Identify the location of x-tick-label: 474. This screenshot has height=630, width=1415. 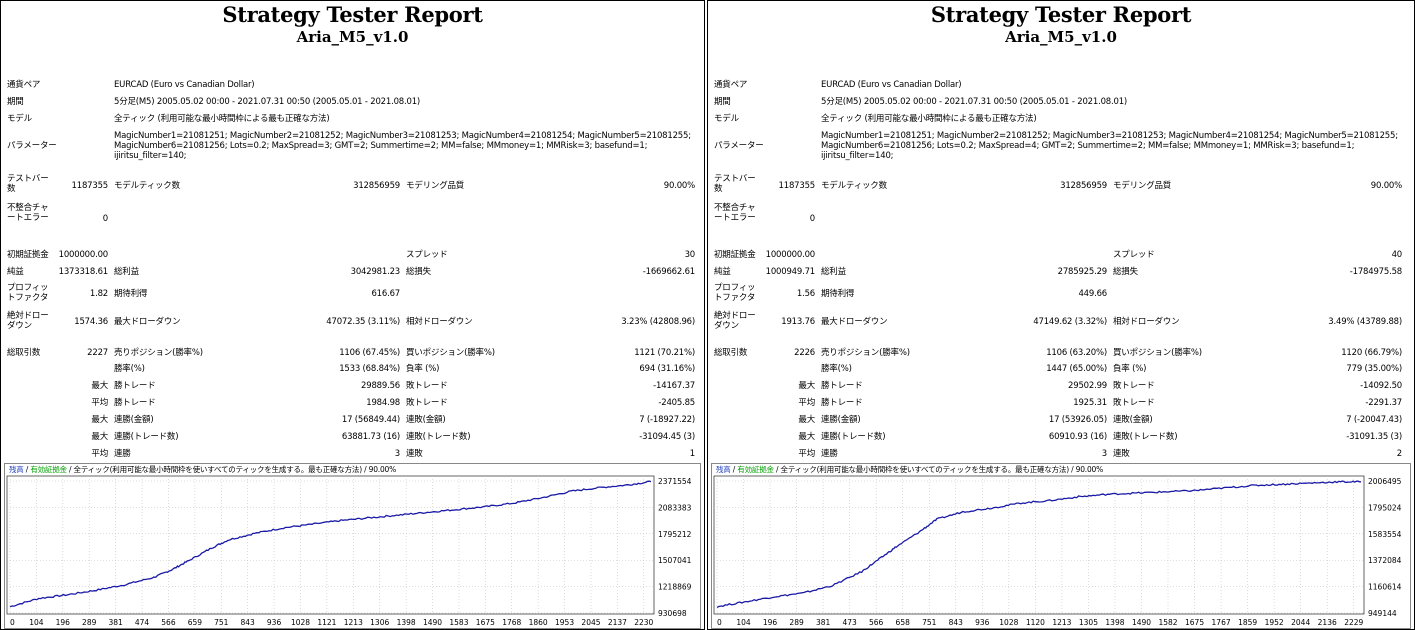
(142, 622).